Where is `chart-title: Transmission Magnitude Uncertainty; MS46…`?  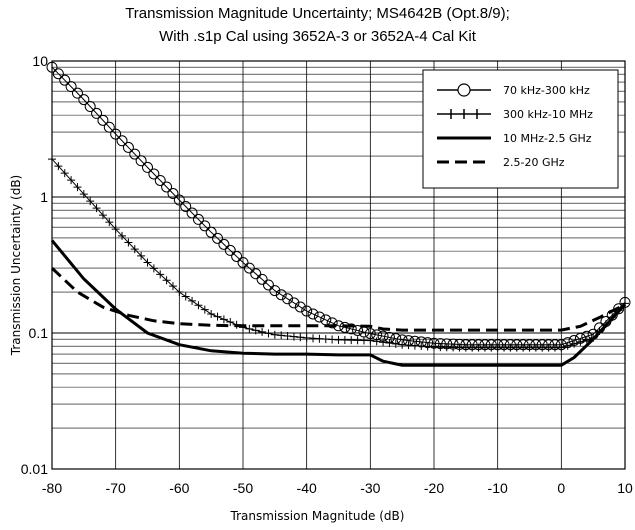
chart-title: Transmission Magnitude Uncertainty; MS46… is located at coordinates (317, 13).